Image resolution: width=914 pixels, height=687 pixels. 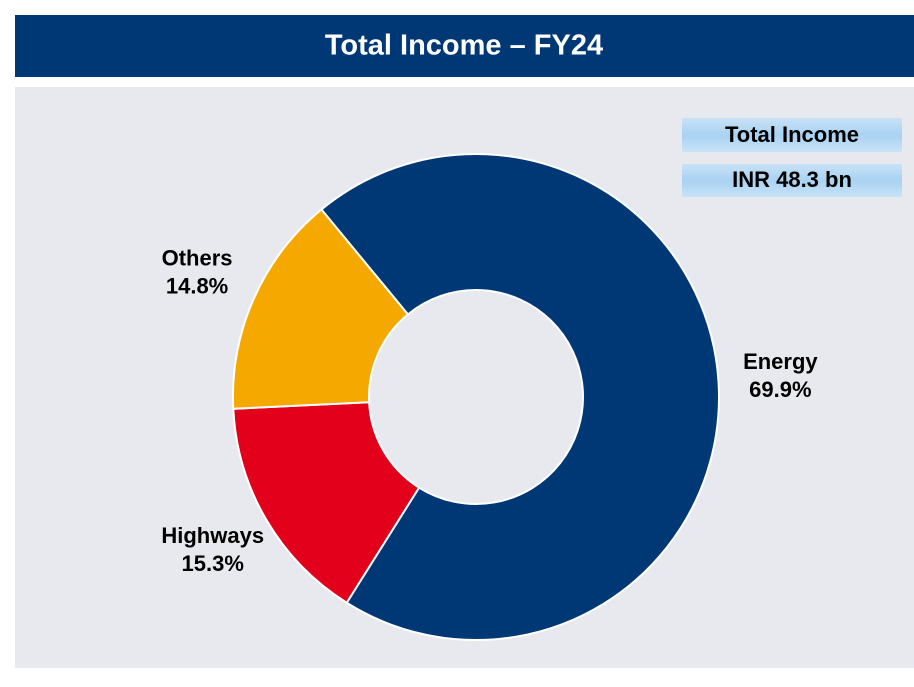 I want to click on annotation: INR 48.3 bn, so click(x=792, y=179).